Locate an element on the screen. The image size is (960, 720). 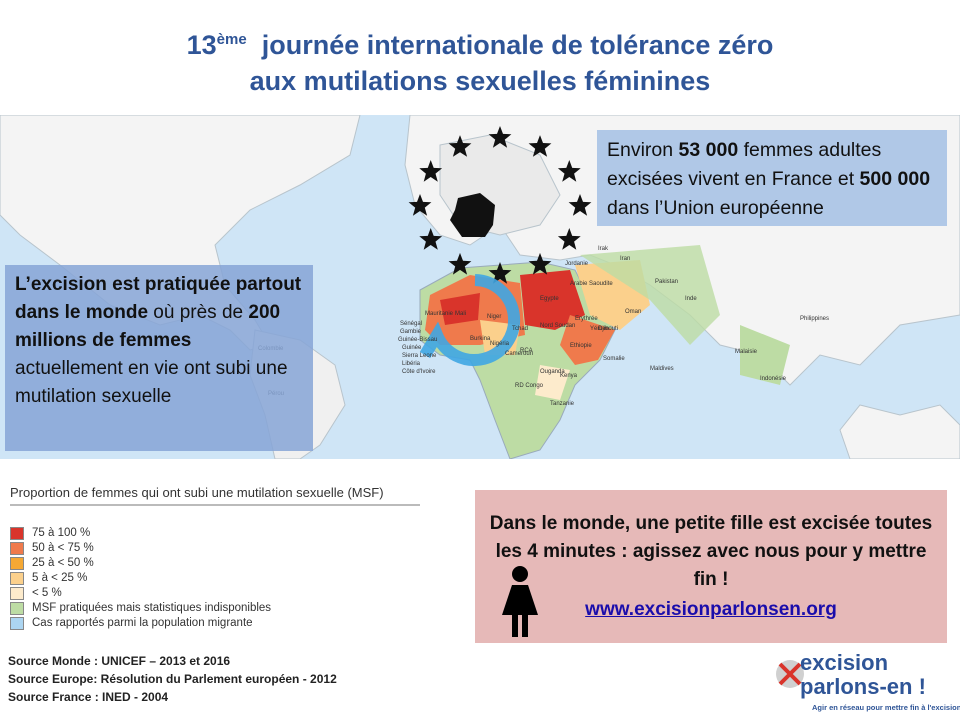
legend-item: 50 à < 75 % is located at coordinates (215, 548).